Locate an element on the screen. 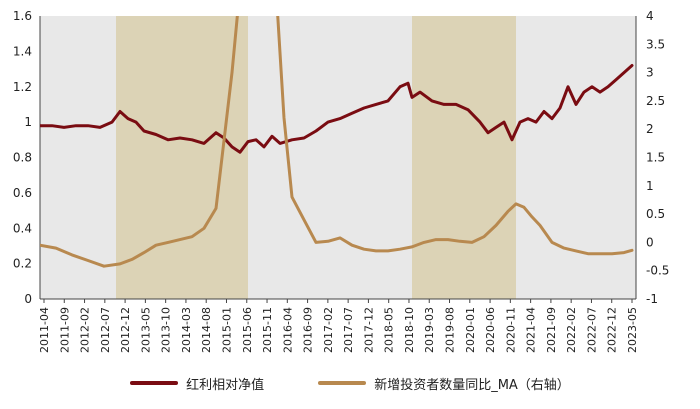 This screenshot has width=700, height=409. x-tick-label: 2013-10 is located at coordinates (166, 330).